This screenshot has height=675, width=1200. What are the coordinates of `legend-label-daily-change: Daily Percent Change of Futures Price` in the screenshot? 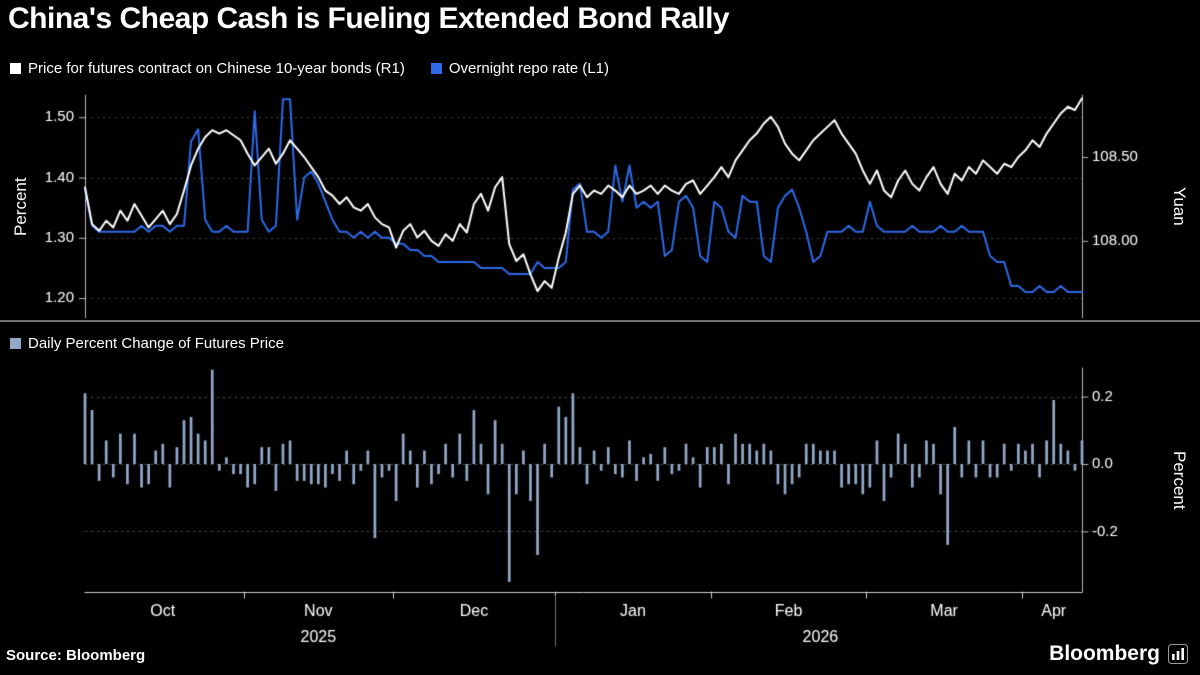 It's located at (156, 343).